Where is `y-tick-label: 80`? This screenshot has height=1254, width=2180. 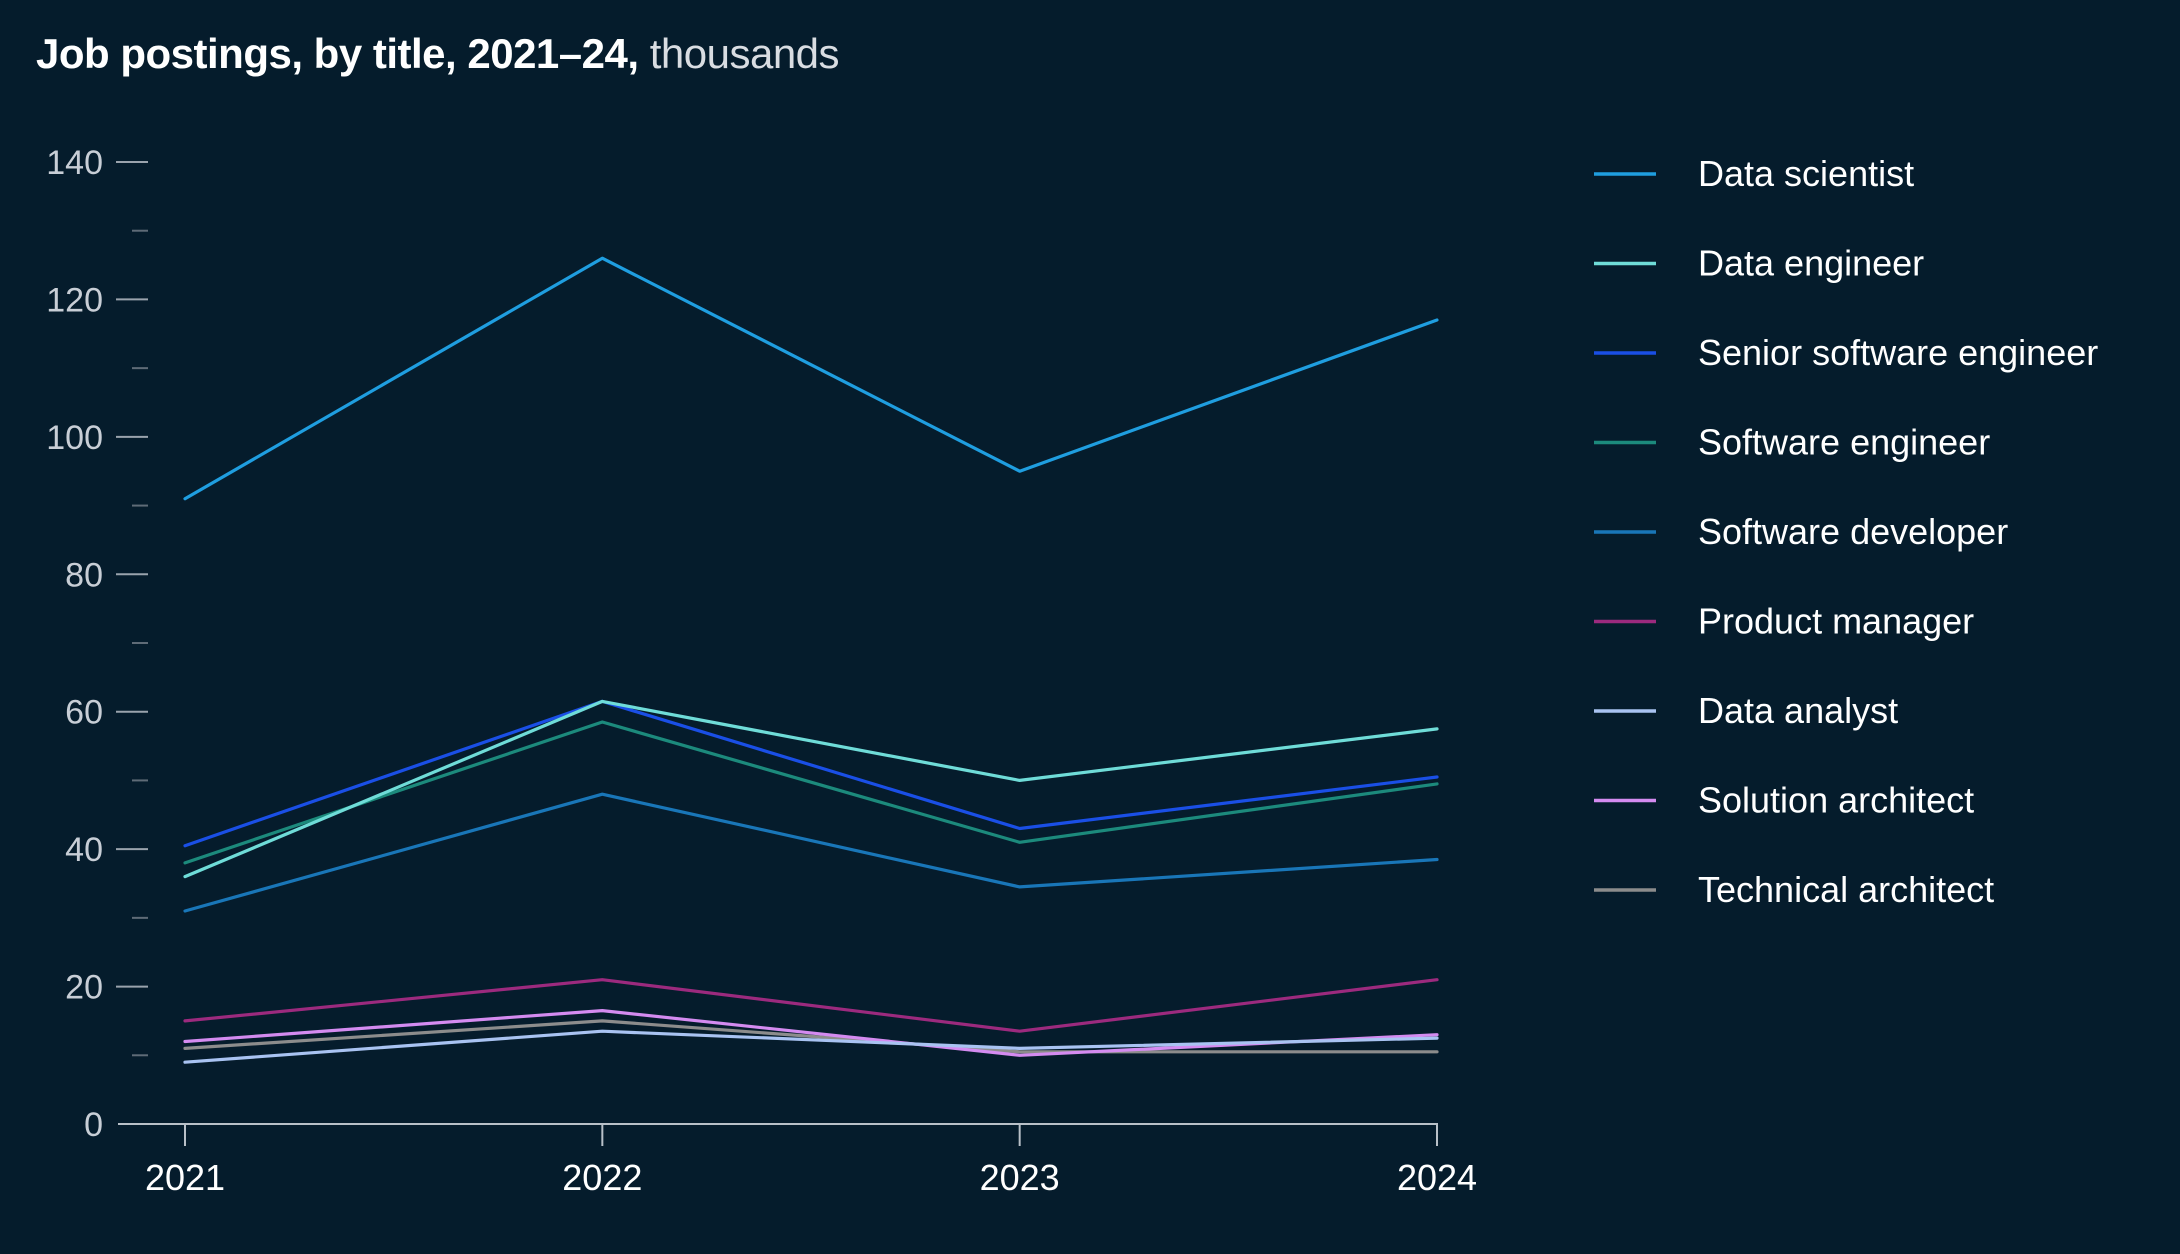 y-tick-label: 80 is located at coordinates (84, 575).